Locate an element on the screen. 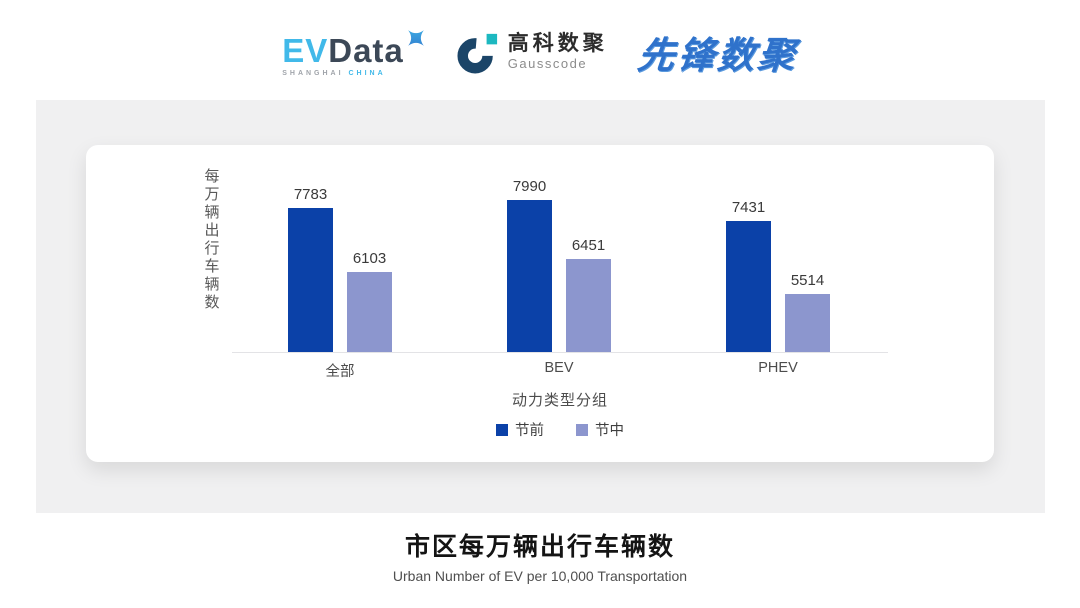 The height and width of the screenshot is (608, 1080). figure-title: 市区每万辆出行车辆数 is located at coordinates (539, 547).